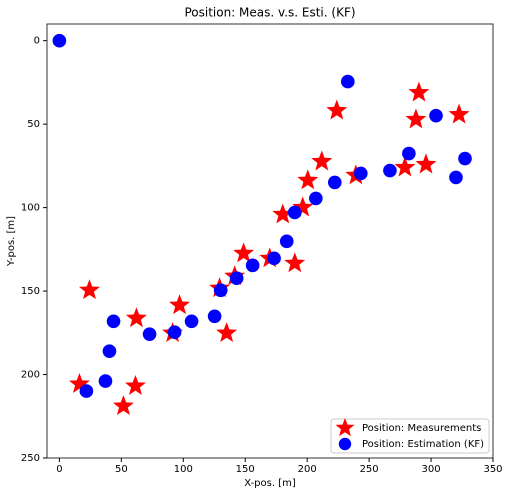 The width and height of the screenshot is (510, 496). I want to click on chart-title: Position: Meas. v.s. Esti. (KF), so click(269, 13).